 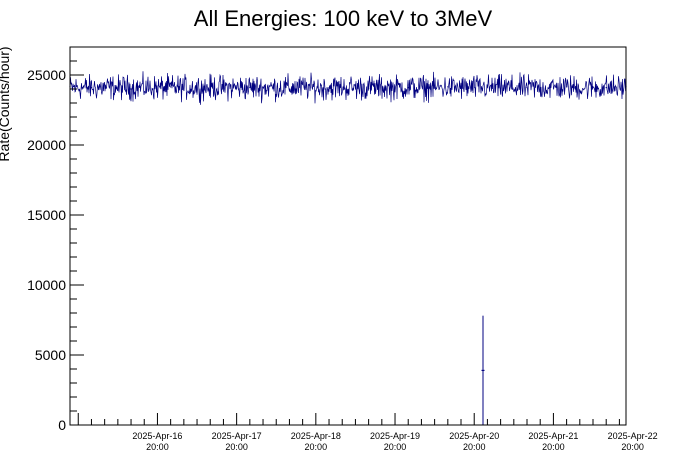 What do you see at coordinates (46, 285) in the screenshot?
I see `y-tick-label: 10000` at bounding box center [46, 285].